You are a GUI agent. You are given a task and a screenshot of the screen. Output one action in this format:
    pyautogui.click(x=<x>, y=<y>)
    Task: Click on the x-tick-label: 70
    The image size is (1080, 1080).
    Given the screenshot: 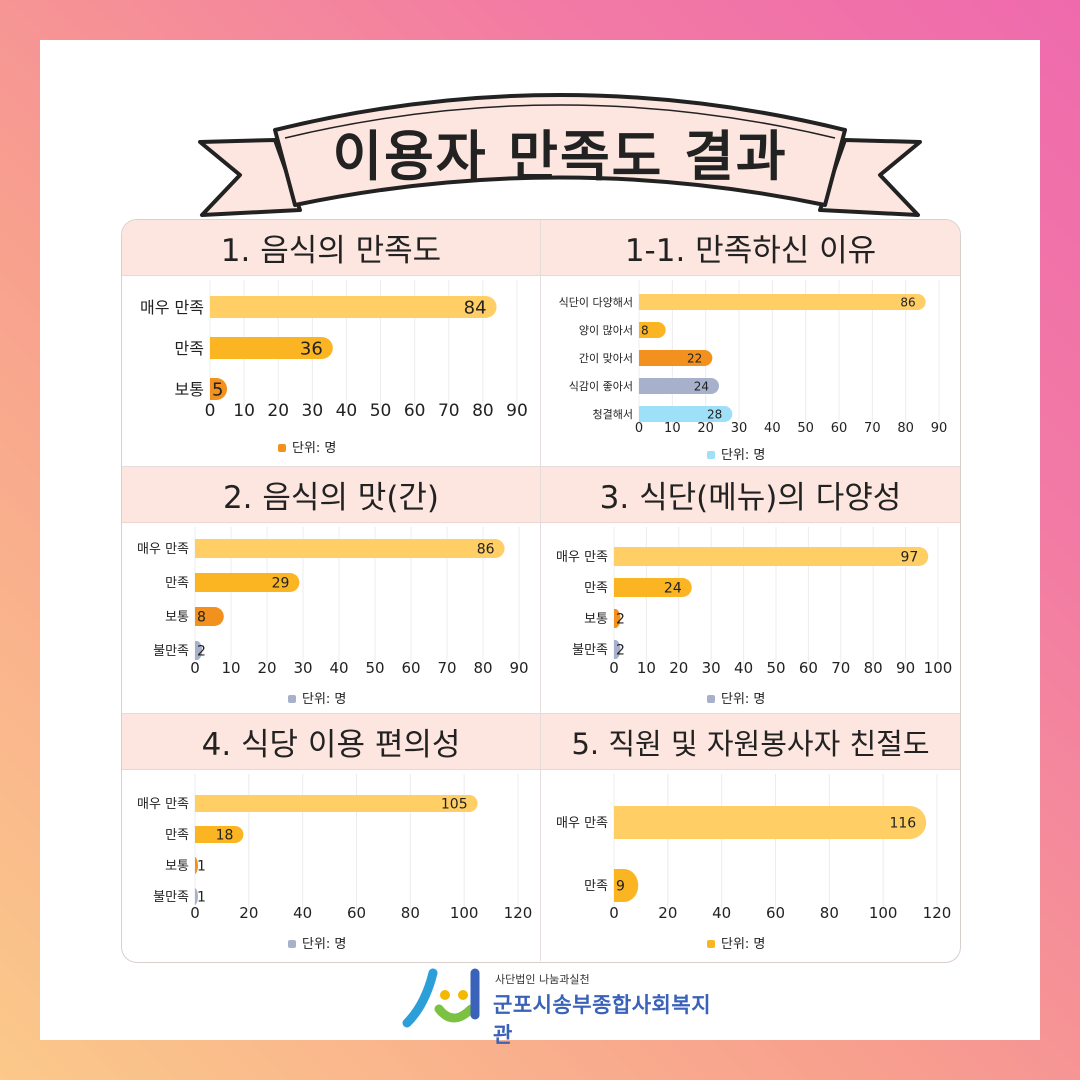 What is the action you would take?
    pyautogui.click(x=840, y=668)
    